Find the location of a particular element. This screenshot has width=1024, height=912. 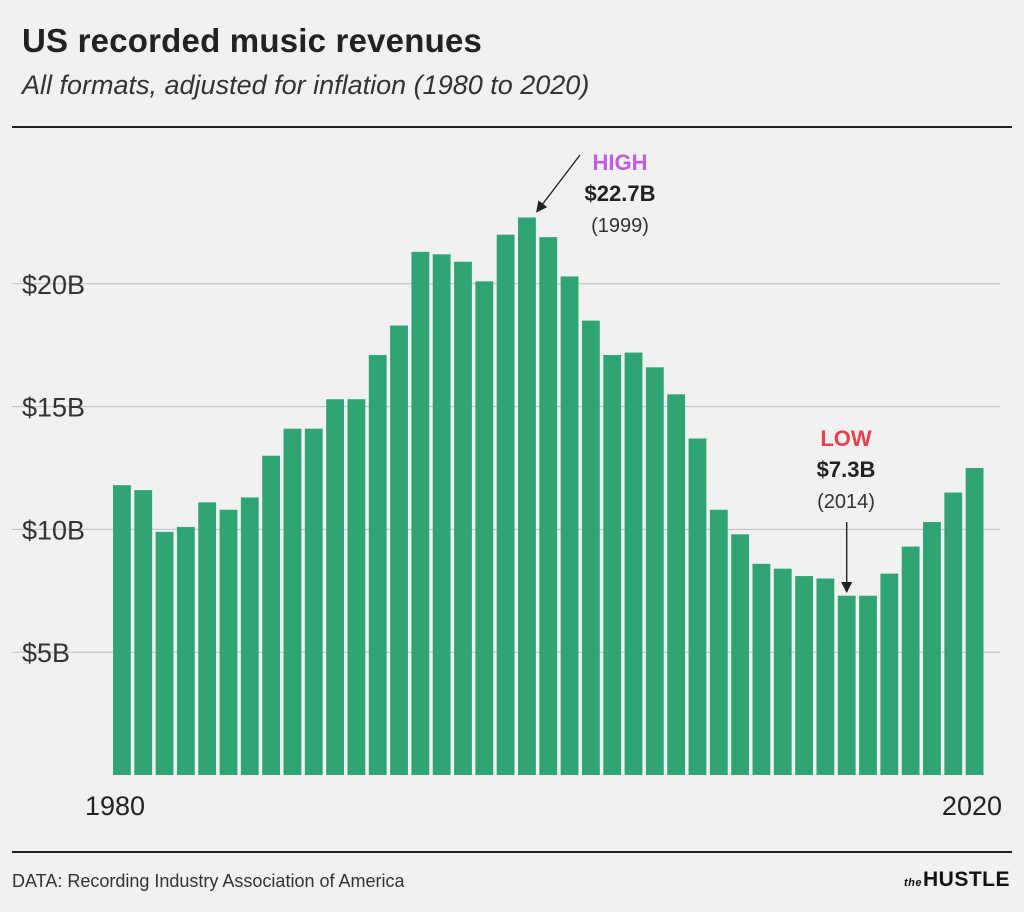

bar-1984 is located at coordinates (207, 638).